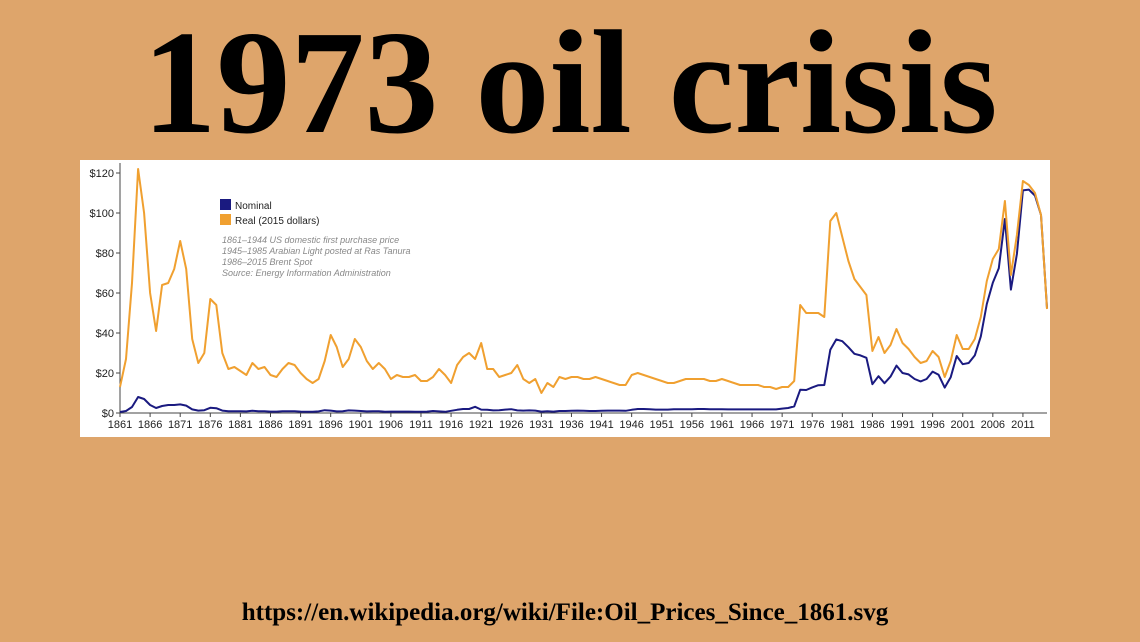 The width and height of the screenshot is (1140, 642). Describe the element at coordinates (330, 425) in the screenshot. I see `x-tick-label: 1896` at that location.